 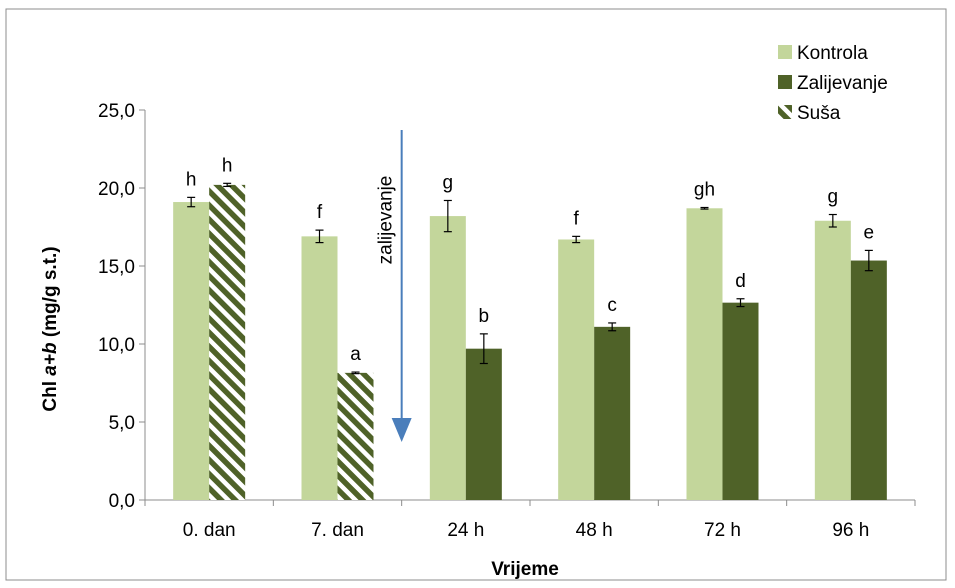 What do you see at coordinates (116, 111) in the screenshot?
I see `y-tick-label: 25,0` at bounding box center [116, 111].